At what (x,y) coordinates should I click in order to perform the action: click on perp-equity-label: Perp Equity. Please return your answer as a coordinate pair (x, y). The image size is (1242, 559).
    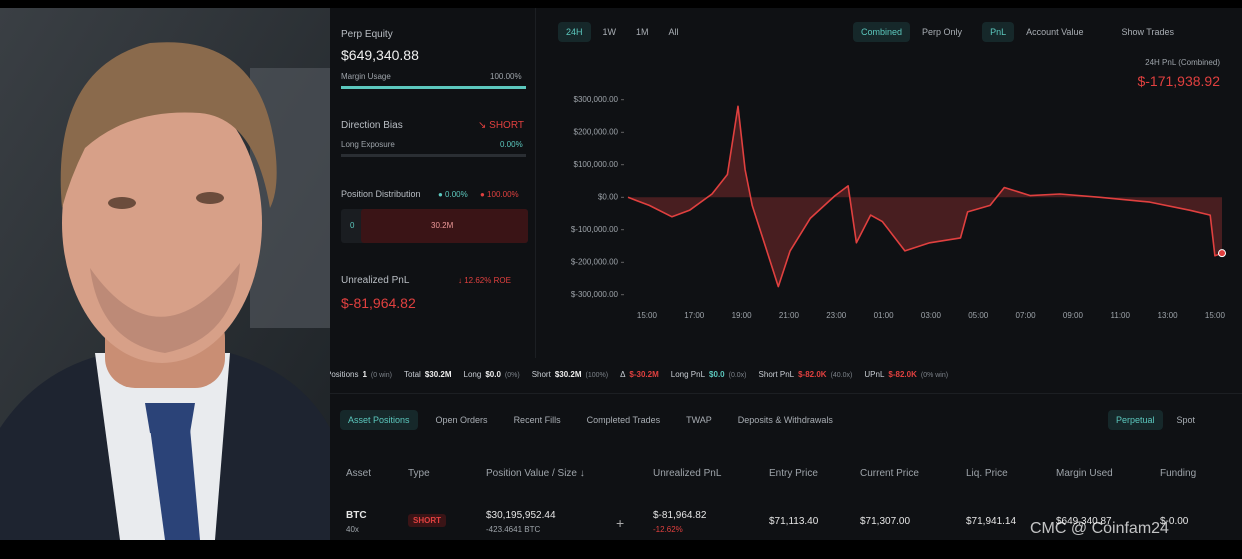
    Looking at the image, I should click on (367, 34).